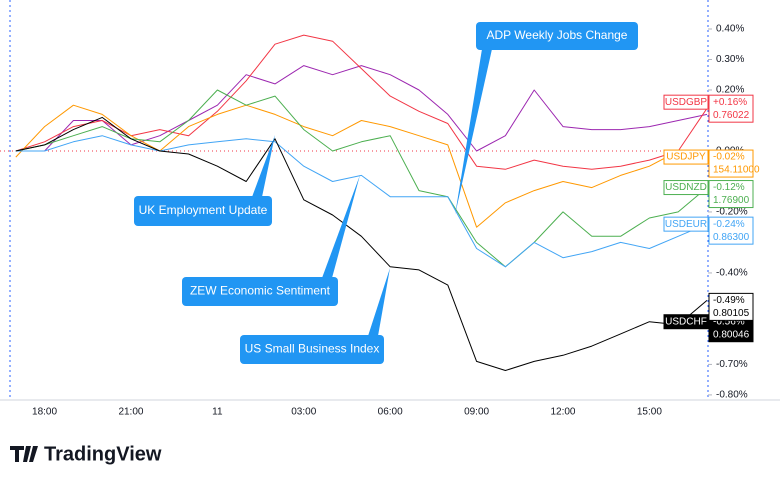 This screenshot has height=482, width=780. Describe the element at coordinates (731, 334) in the screenshot. I see `price-tag-label: 0.80046` at that location.